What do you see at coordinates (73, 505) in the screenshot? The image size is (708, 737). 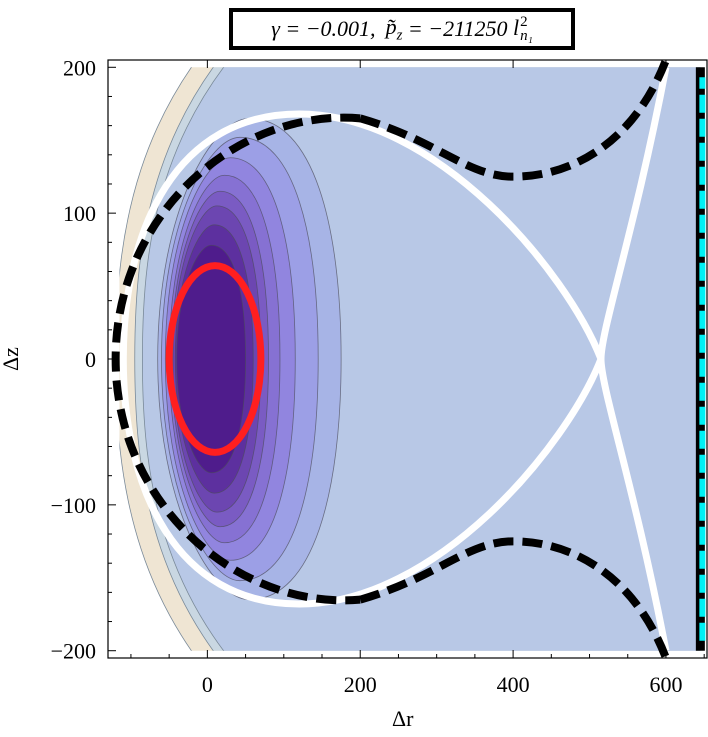 I see `y-tick-label: −100` at bounding box center [73, 505].